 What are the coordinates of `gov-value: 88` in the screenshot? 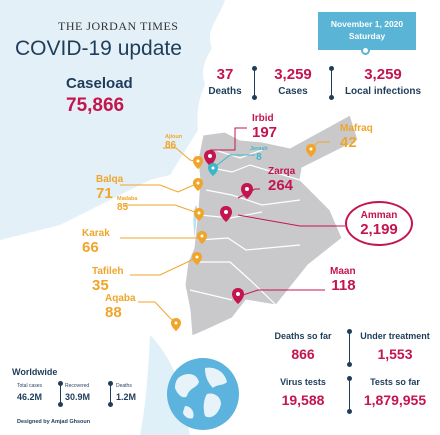 It's located at (113, 312).